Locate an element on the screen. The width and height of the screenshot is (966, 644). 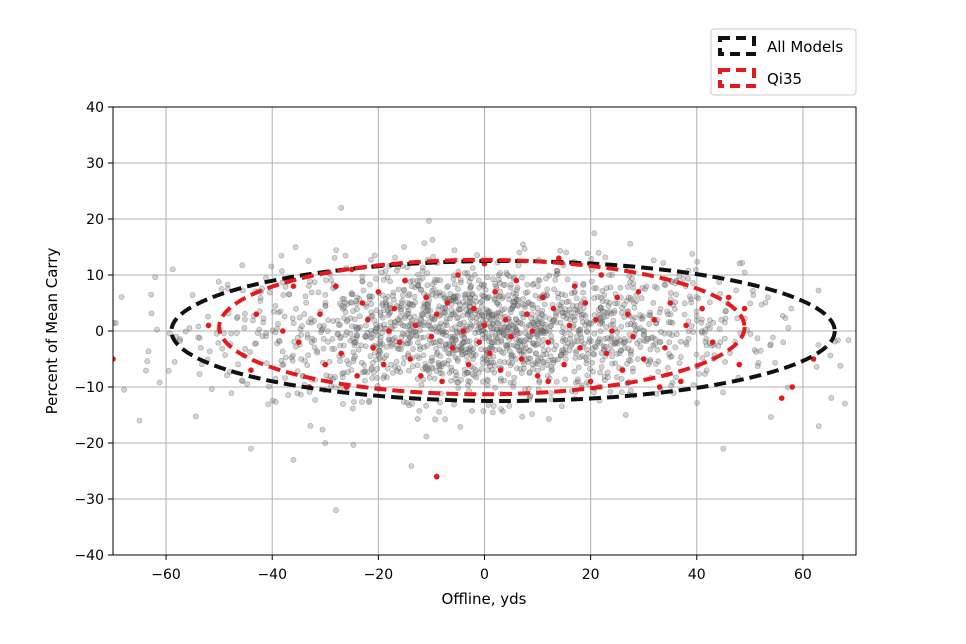
legend-swatch-qi35 is located at coordinates (737, 78).